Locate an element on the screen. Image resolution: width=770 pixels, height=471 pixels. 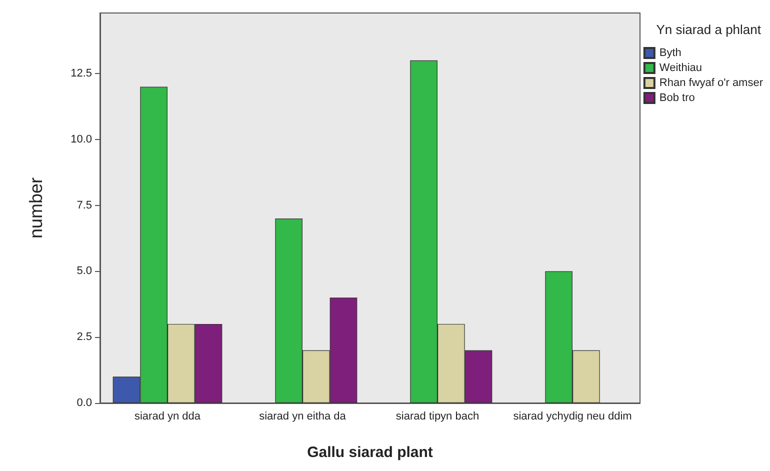
y-axis-title: number is located at coordinates (36, 208).